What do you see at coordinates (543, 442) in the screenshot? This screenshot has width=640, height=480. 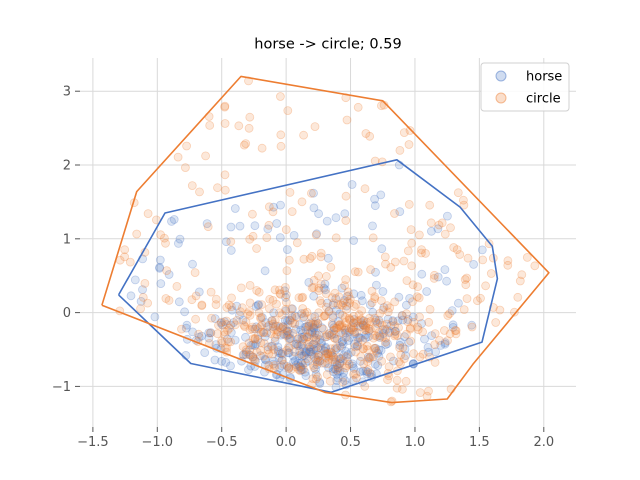 I see `x-tick-label: 2.0` at bounding box center [543, 442].